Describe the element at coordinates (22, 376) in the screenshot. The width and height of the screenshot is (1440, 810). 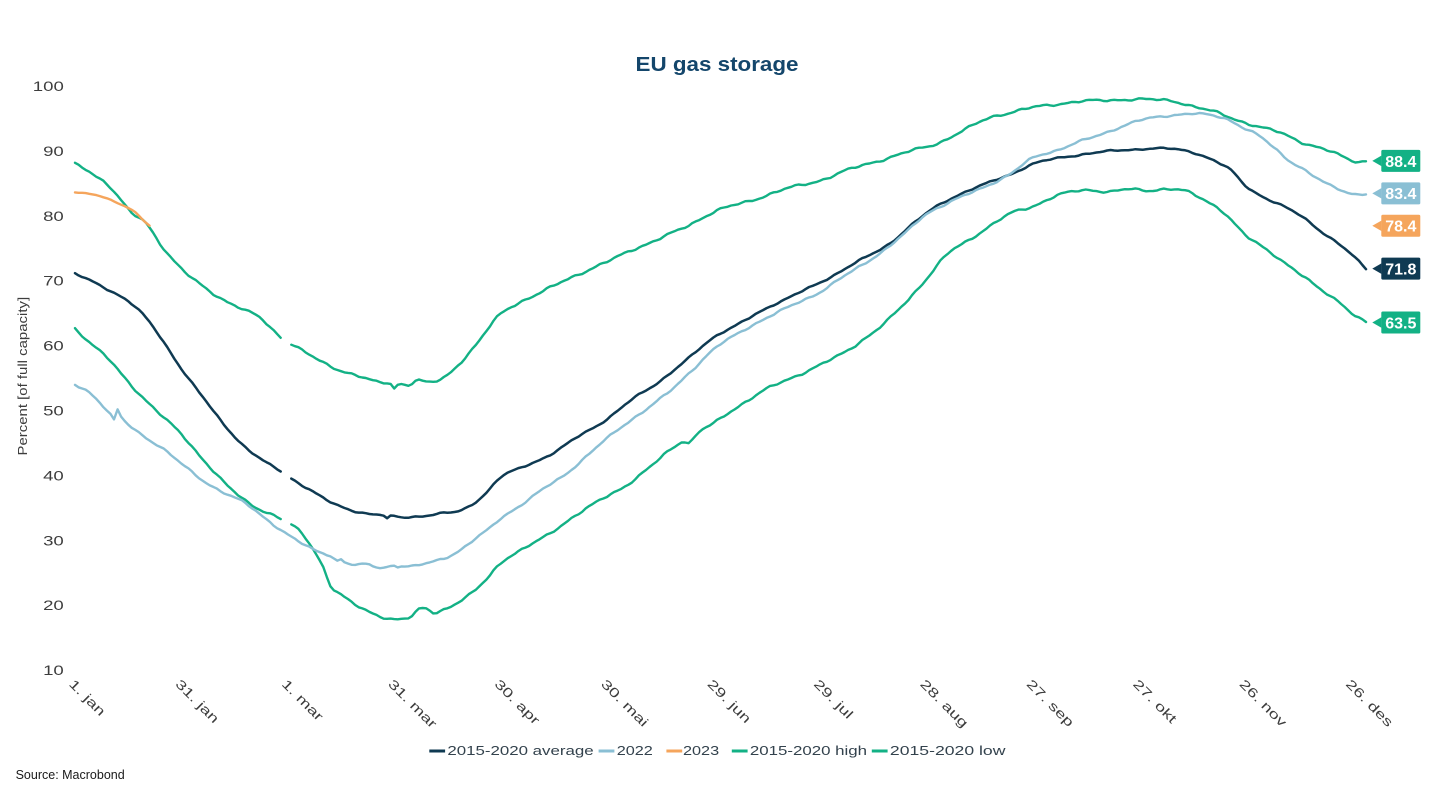
I see `svg-text: Percent [of full capacity]` at that location.